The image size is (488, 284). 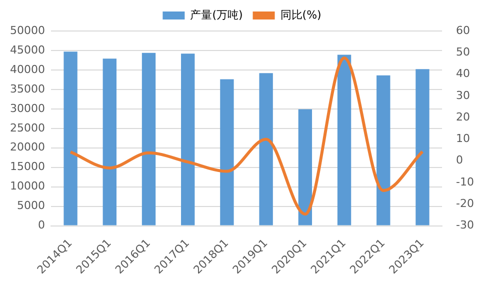 I want to click on y-tick-label: 45000, so click(x=27, y=49).